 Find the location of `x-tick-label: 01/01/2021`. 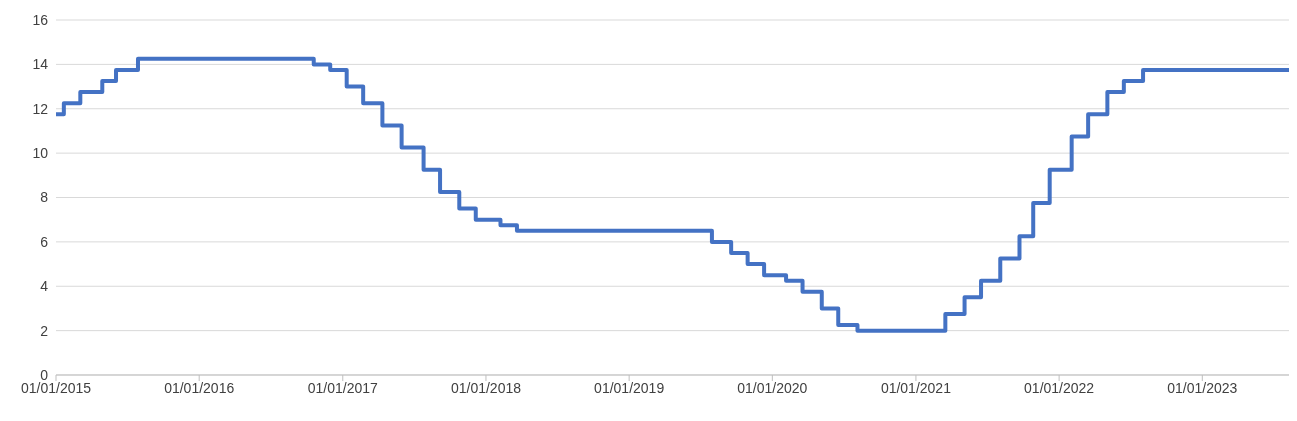

x-tick-label: 01/01/2021 is located at coordinates (916, 387).